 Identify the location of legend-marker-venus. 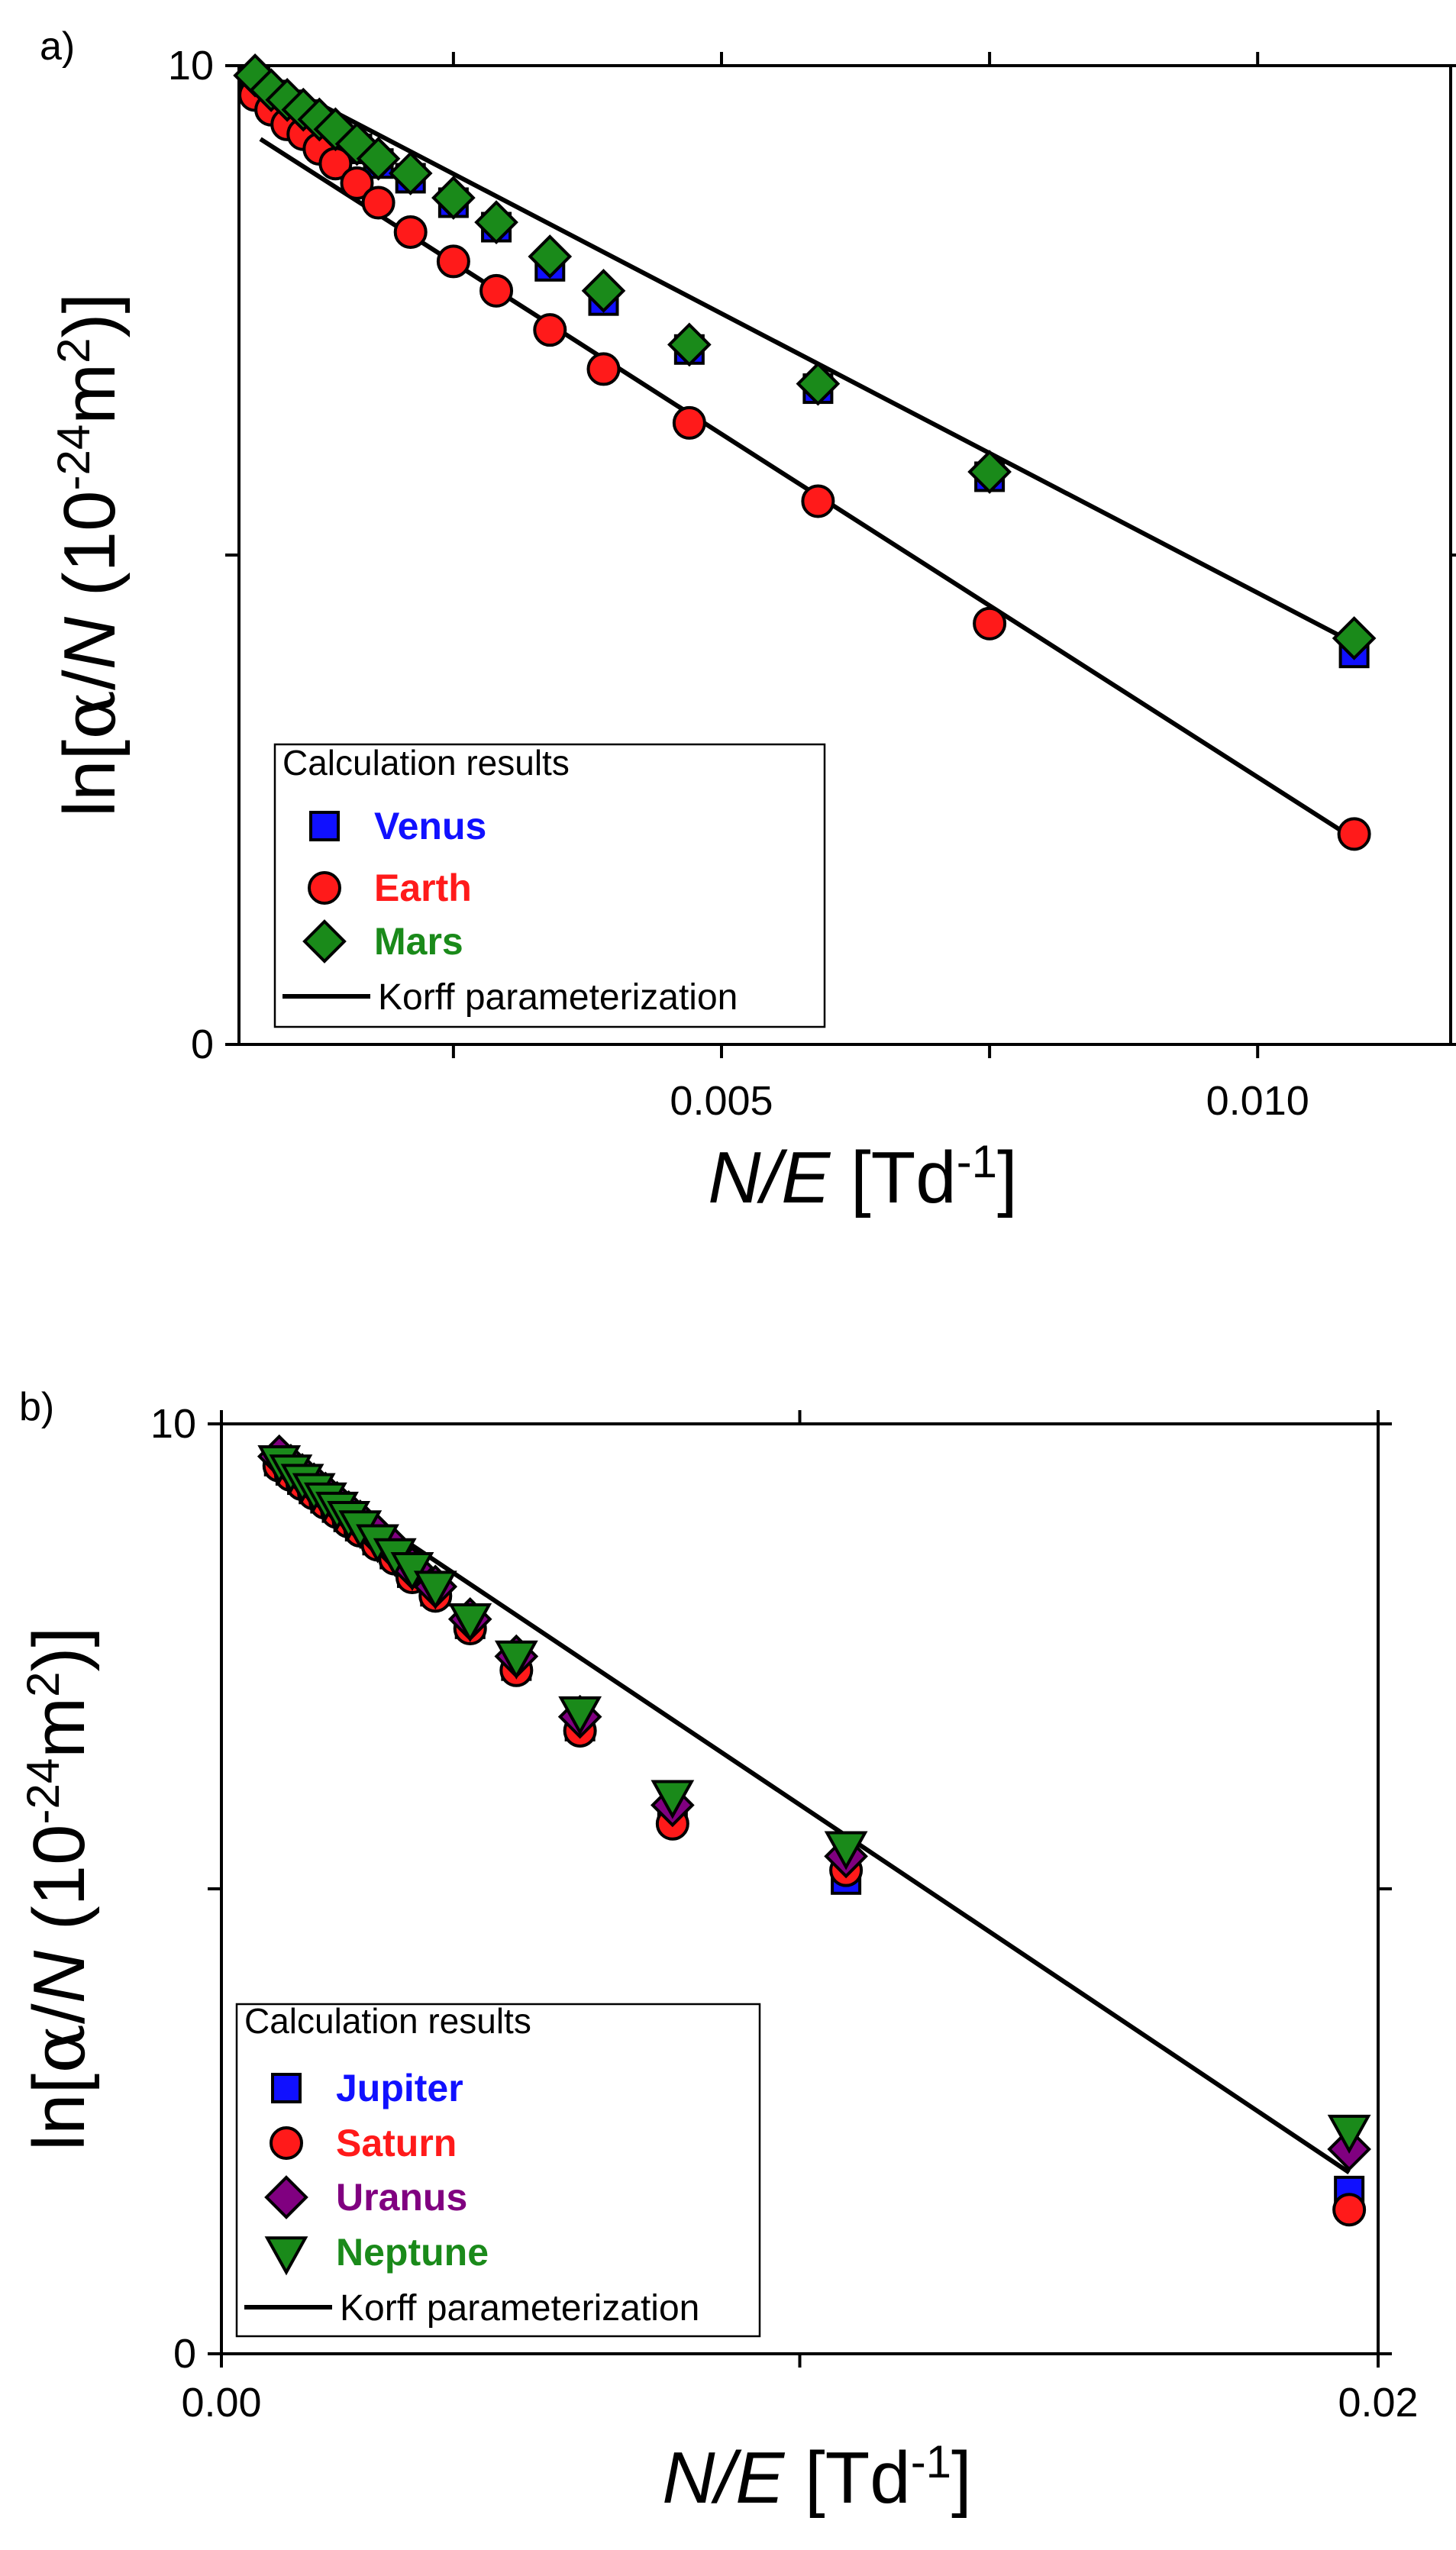
(324, 826).